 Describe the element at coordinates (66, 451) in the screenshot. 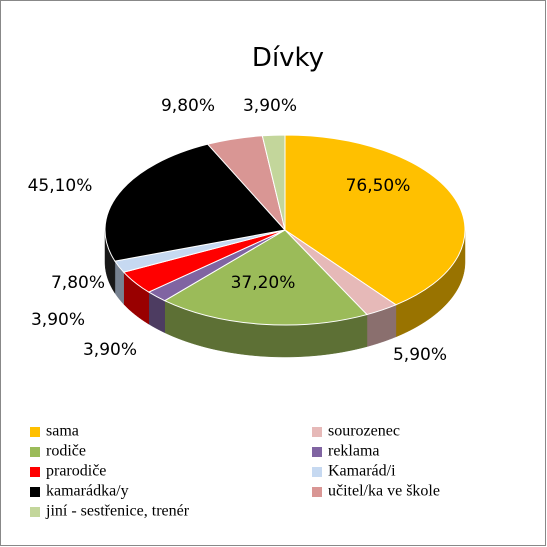

I see `legend-label: rodiče` at that location.